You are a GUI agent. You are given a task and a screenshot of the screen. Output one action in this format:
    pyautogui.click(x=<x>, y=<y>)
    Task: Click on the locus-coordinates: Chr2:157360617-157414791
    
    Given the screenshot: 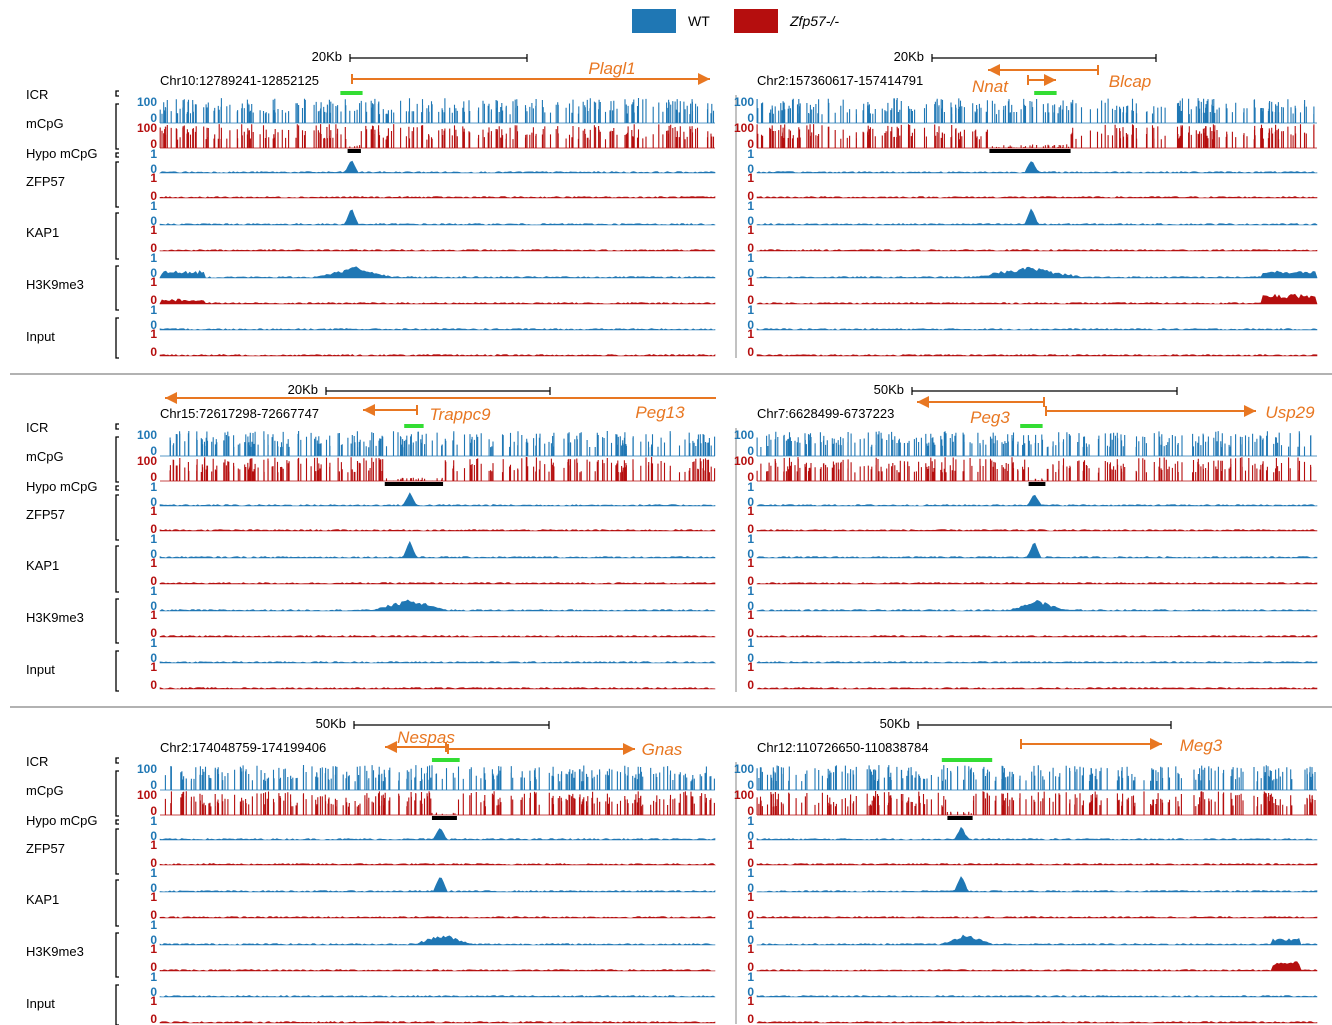 What is the action you would take?
    pyautogui.click(x=840, y=80)
    